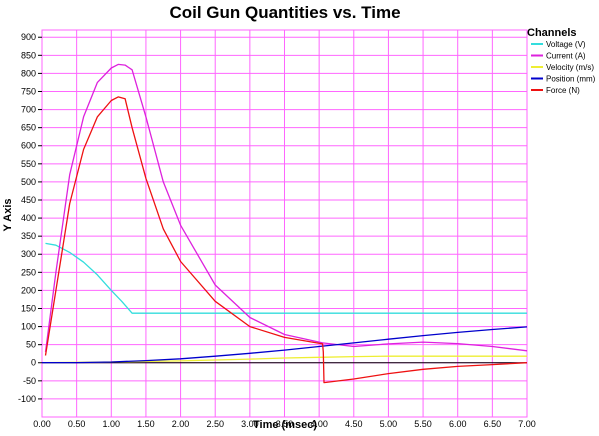 The image size is (599, 436). Describe the element at coordinates (28, 290) in the screenshot. I see `y-tick-label: 200` at that location.